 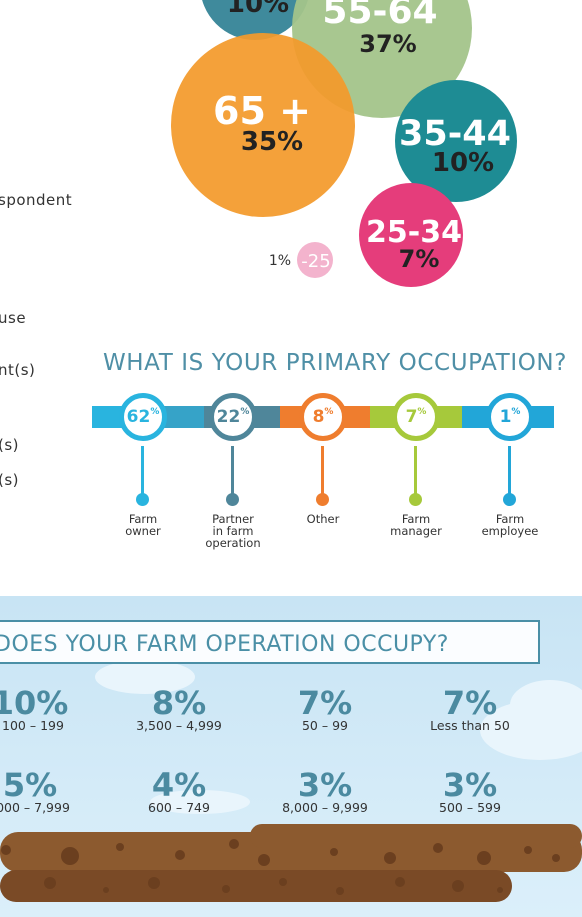 What do you see at coordinates (379, 16) in the screenshot?
I see `bubble-55-64-label: 55-64` at bounding box center [379, 16].